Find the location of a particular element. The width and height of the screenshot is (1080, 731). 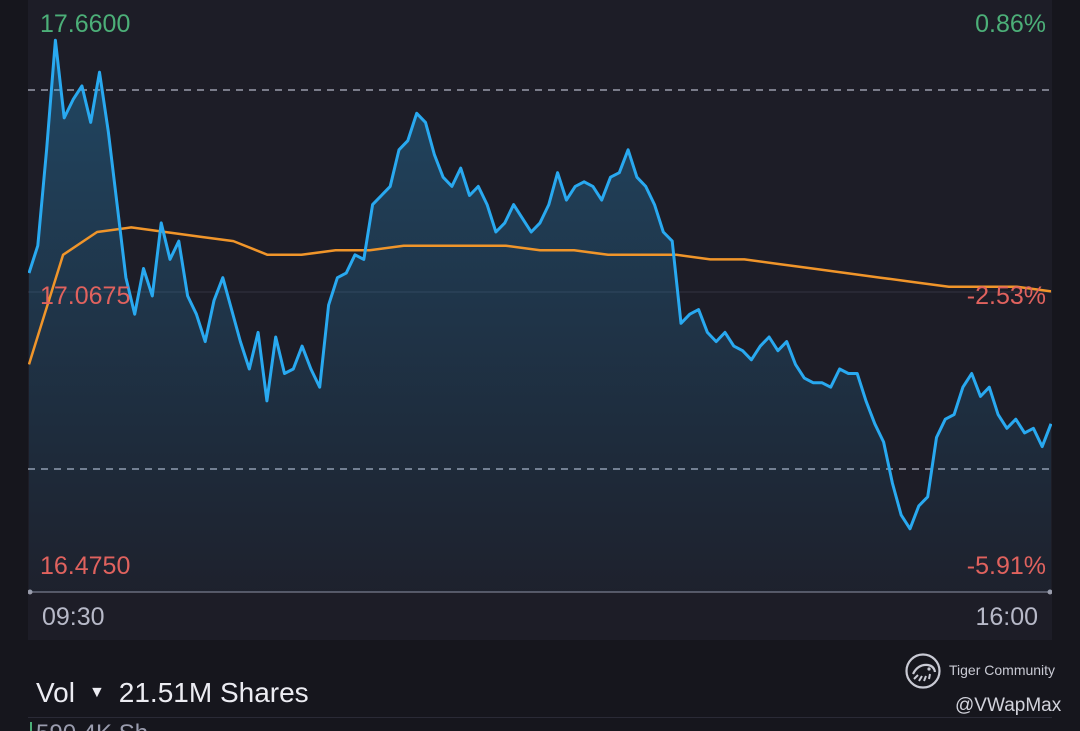

volume-row: Vol ▼ 21.51M Shares is located at coordinates (172, 693).